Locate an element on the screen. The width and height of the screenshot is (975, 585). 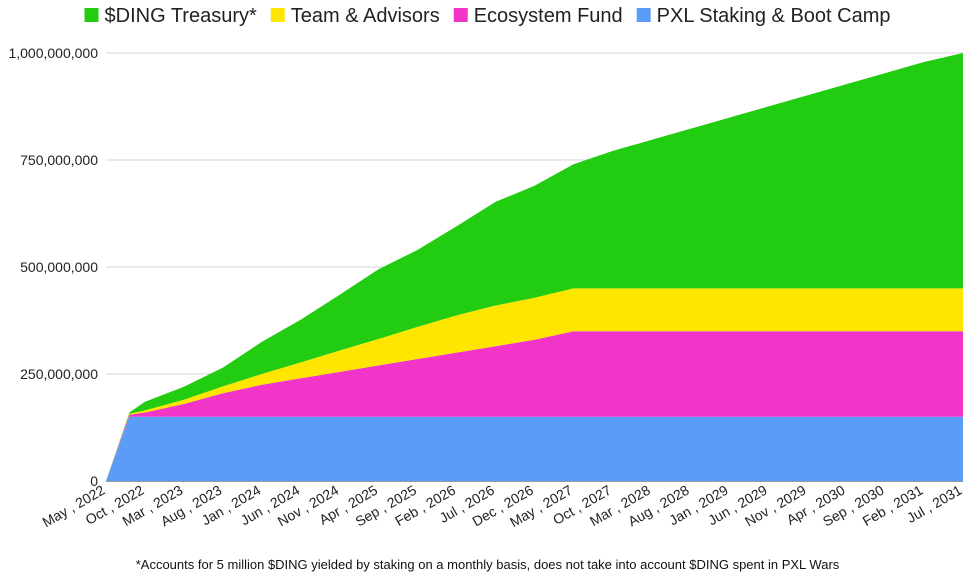
legend-label: $DING Treasury* is located at coordinates (181, 16).